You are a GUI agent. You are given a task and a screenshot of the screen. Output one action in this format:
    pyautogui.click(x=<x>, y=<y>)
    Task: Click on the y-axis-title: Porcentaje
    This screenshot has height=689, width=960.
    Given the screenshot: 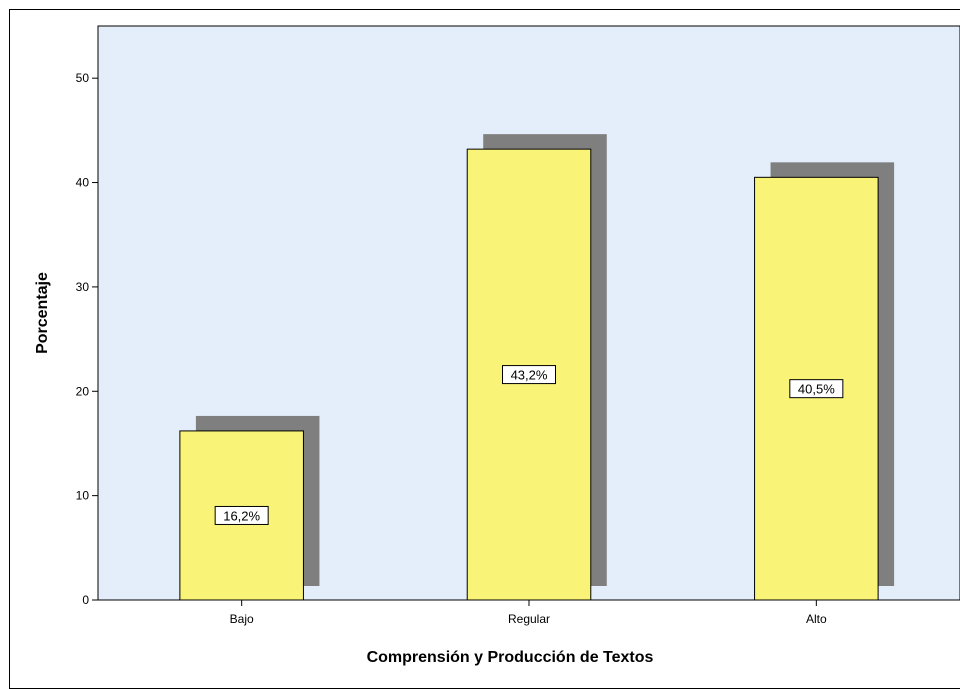 What is the action you would take?
    pyautogui.click(x=42, y=313)
    